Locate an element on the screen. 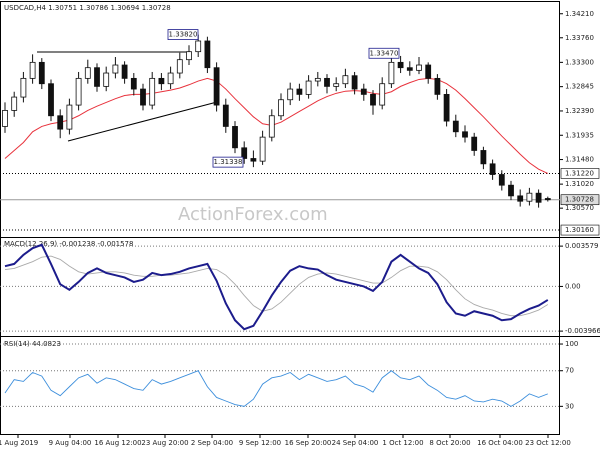 This screenshot has width=600, height=450. x-tick-label: 9 Sep 12:00 is located at coordinates (260, 443).